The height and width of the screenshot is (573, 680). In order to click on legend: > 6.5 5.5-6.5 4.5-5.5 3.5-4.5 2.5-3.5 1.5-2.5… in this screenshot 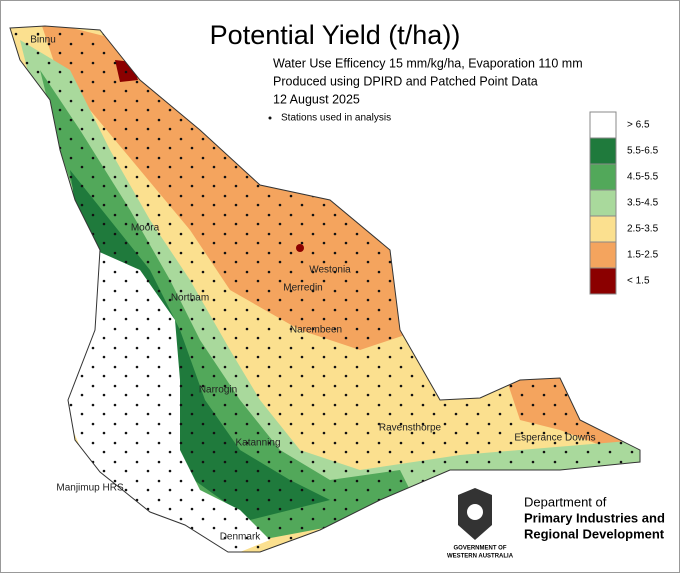, I will do `click(624, 203)`.